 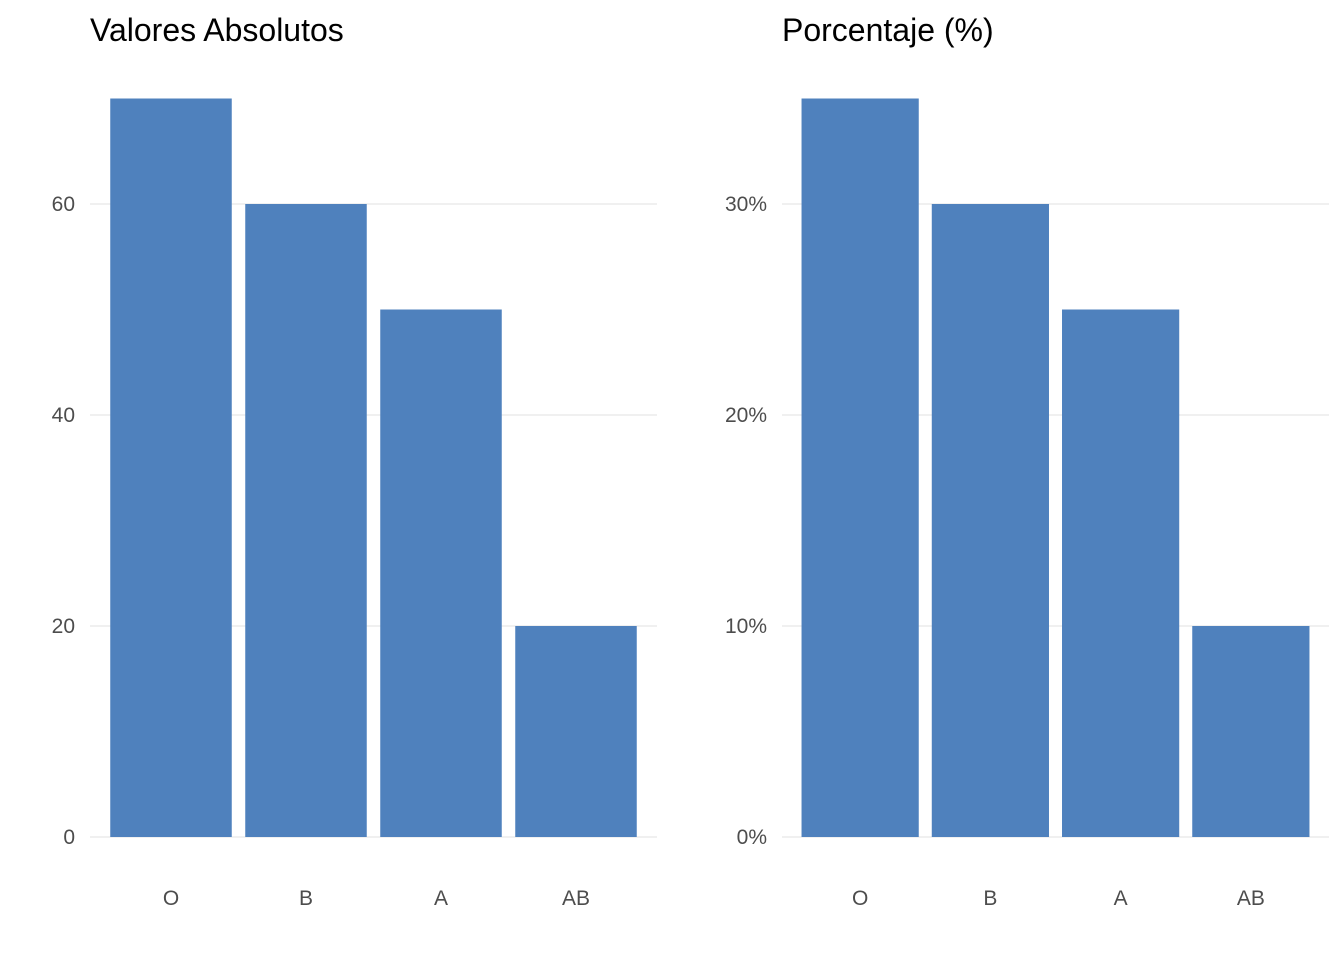 What do you see at coordinates (746, 415) in the screenshot?
I see `y-tick-label: 20%` at bounding box center [746, 415].